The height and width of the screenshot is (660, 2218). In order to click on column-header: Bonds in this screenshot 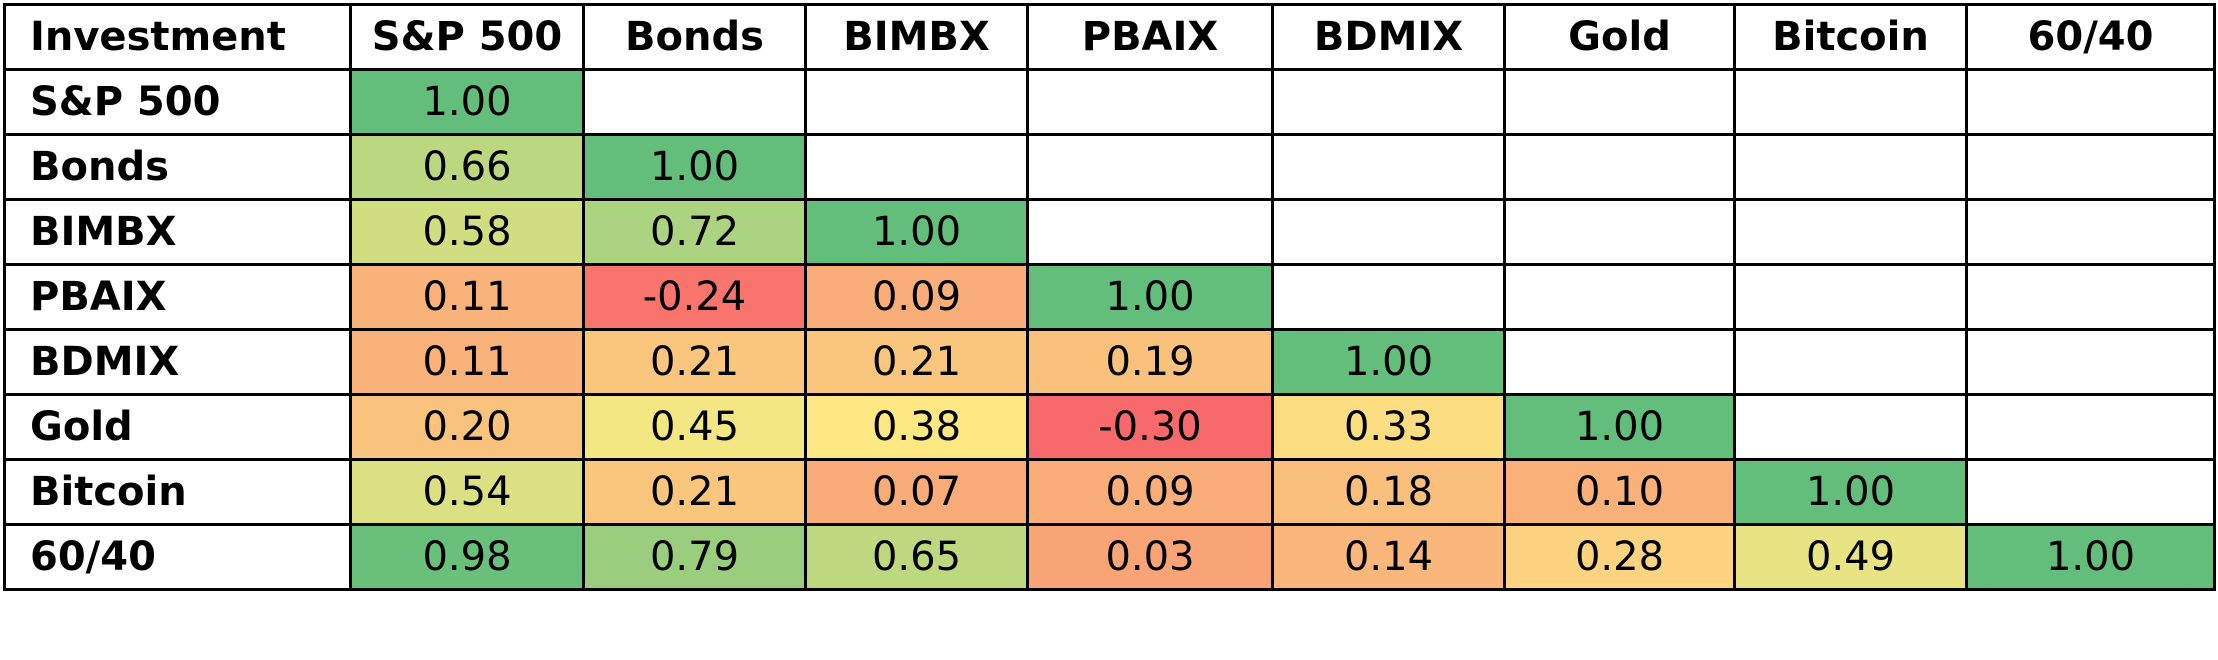, I will do `click(694, 37)`.